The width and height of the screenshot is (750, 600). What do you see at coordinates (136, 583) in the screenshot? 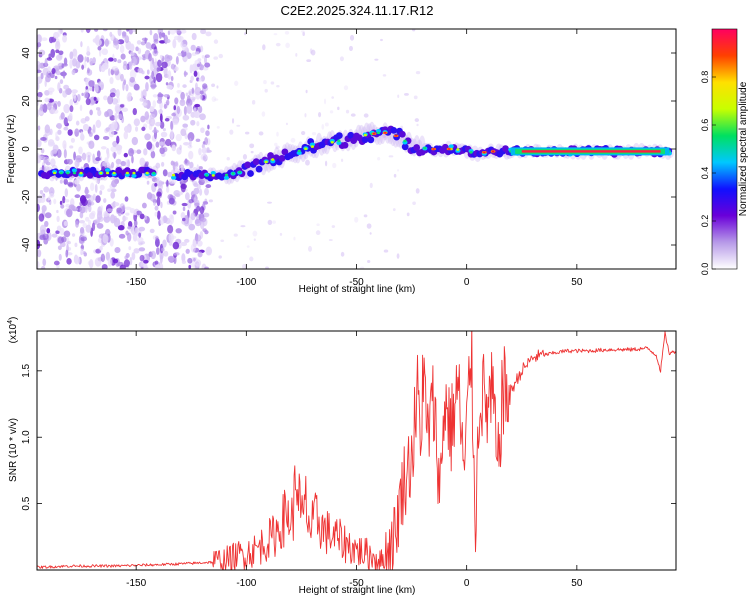
I see `x-tick-label: -150` at bounding box center [136, 583].